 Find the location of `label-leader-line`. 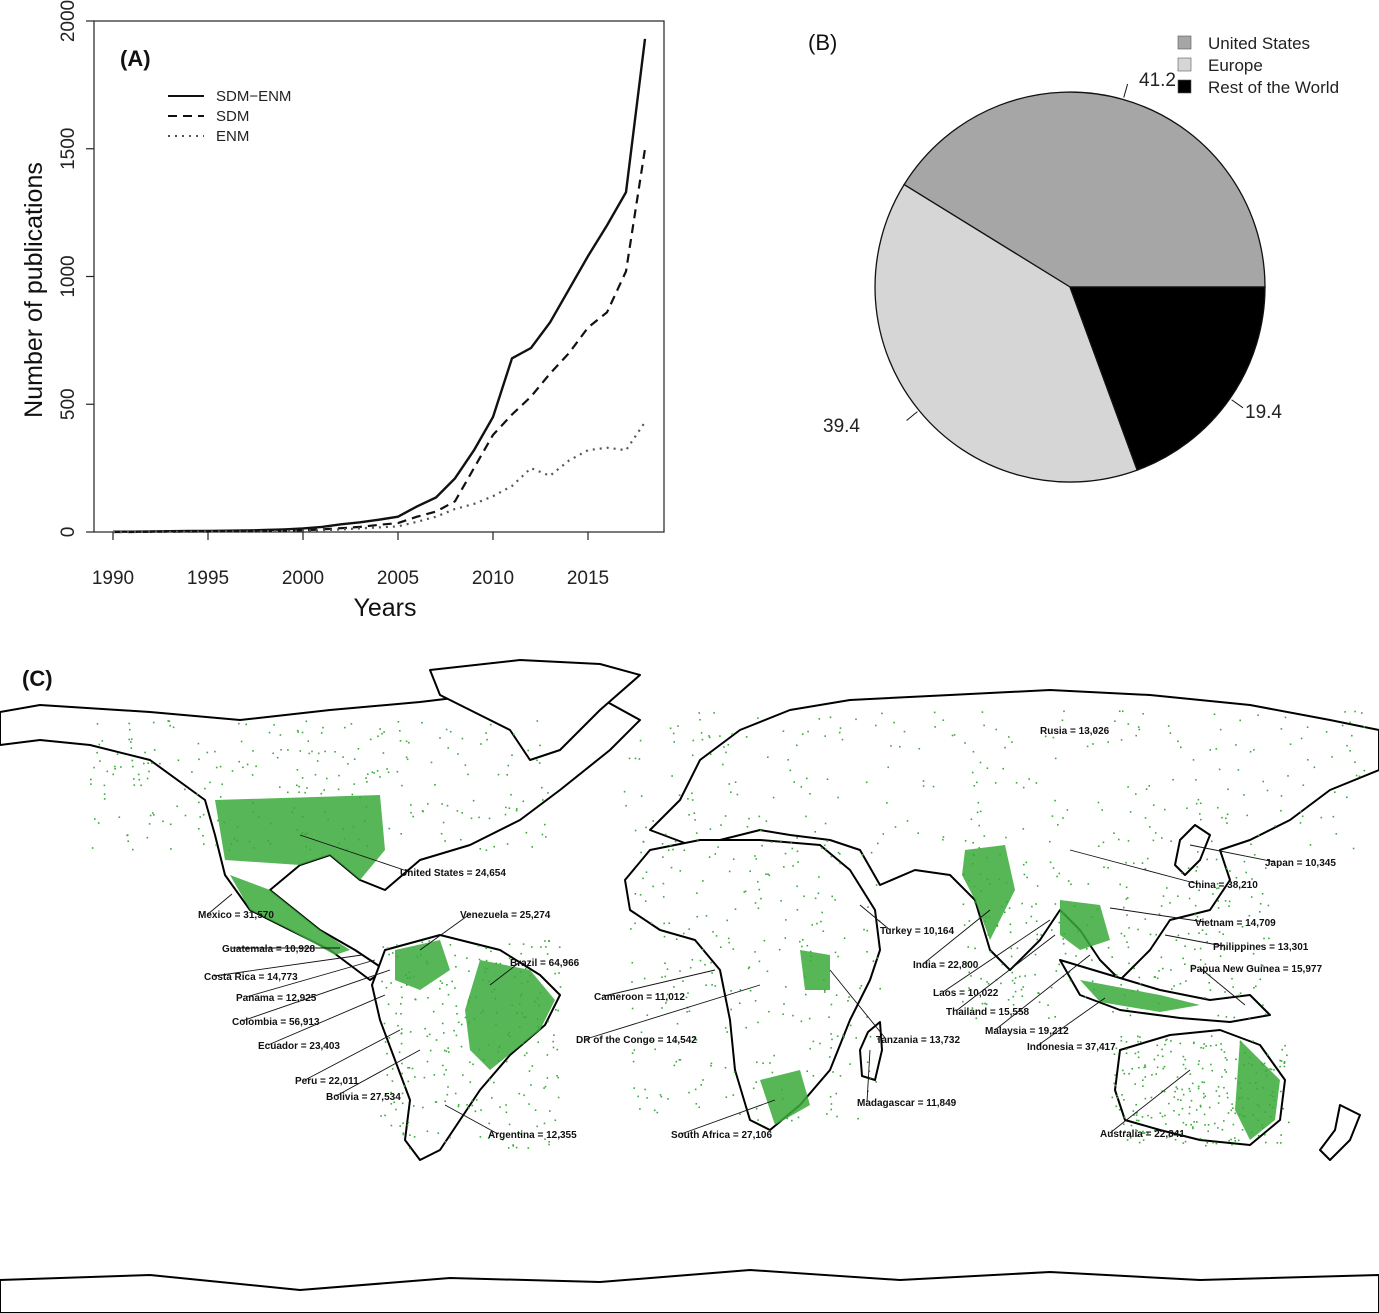

label-leader-line is located at coordinates (996, 956).